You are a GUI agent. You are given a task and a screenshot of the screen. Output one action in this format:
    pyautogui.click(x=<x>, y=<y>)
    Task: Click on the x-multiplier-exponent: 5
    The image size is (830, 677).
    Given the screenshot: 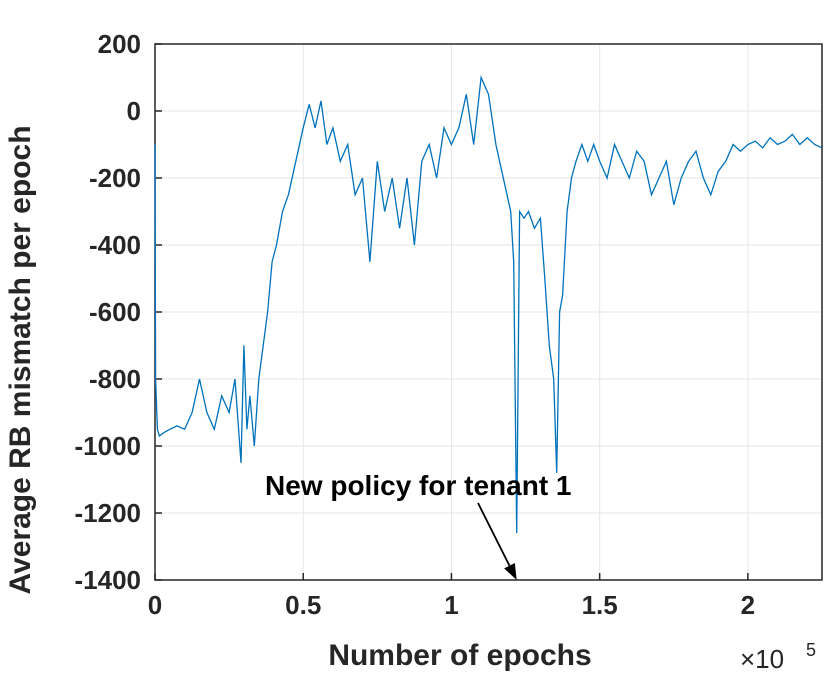 What is the action you would take?
    pyautogui.click(x=811, y=650)
    